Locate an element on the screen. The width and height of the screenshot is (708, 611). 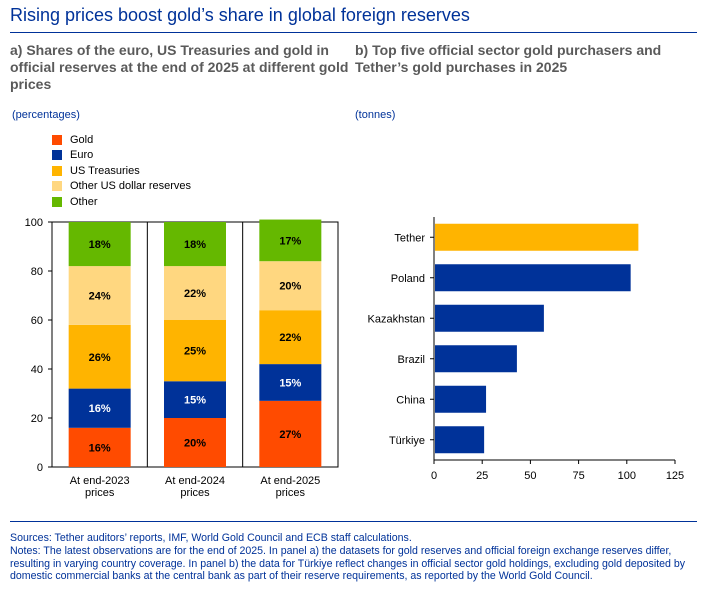
legend-swatch-us-treasuries is located at coordinates (57, 170).